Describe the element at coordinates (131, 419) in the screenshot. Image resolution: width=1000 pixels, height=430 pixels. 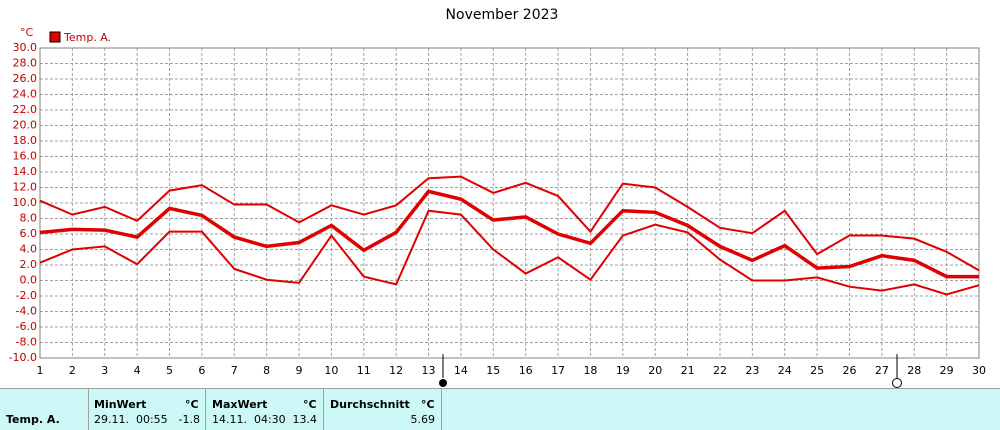
I see `time: 29.11. 00:55` at that location.